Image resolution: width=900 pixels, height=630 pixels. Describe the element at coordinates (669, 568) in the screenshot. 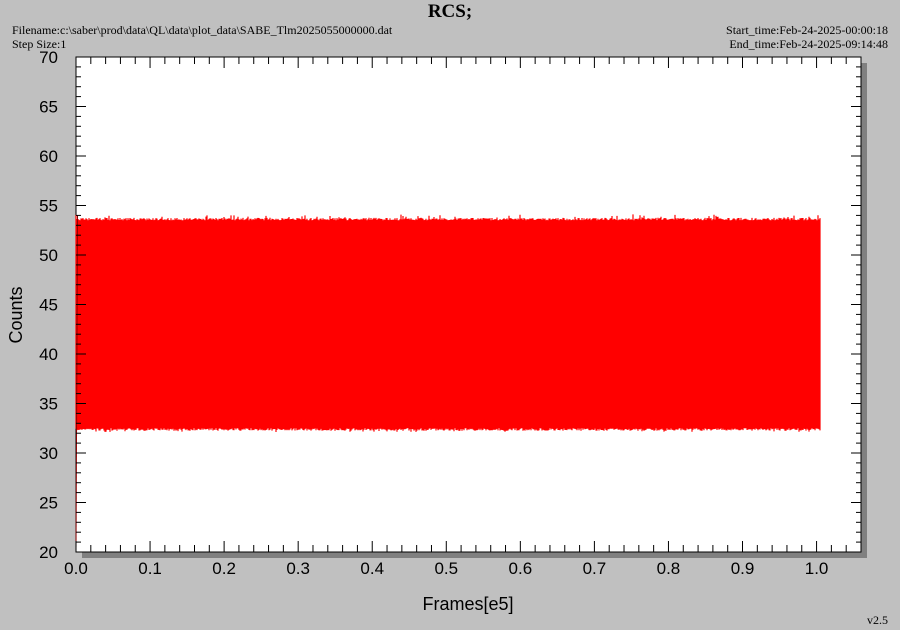

I see `x-tick-label: 0.8` at that location.